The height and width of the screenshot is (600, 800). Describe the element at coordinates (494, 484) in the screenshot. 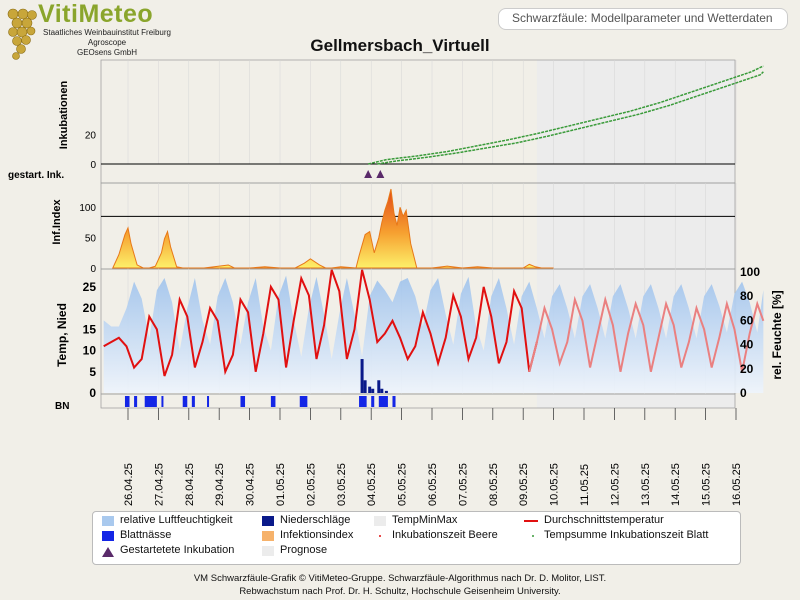

I see `date-label: 08.05.25` at that location.